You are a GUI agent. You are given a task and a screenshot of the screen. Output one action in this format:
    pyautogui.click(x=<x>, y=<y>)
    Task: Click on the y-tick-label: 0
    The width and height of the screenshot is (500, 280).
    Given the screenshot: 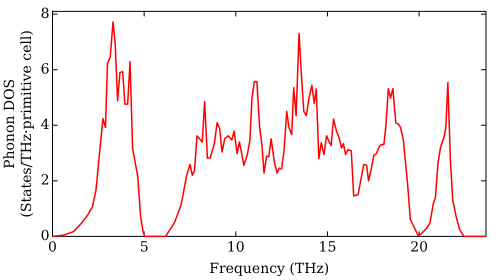 What is the action you would take?
    pyautogui.click(x=45, y=236)
    